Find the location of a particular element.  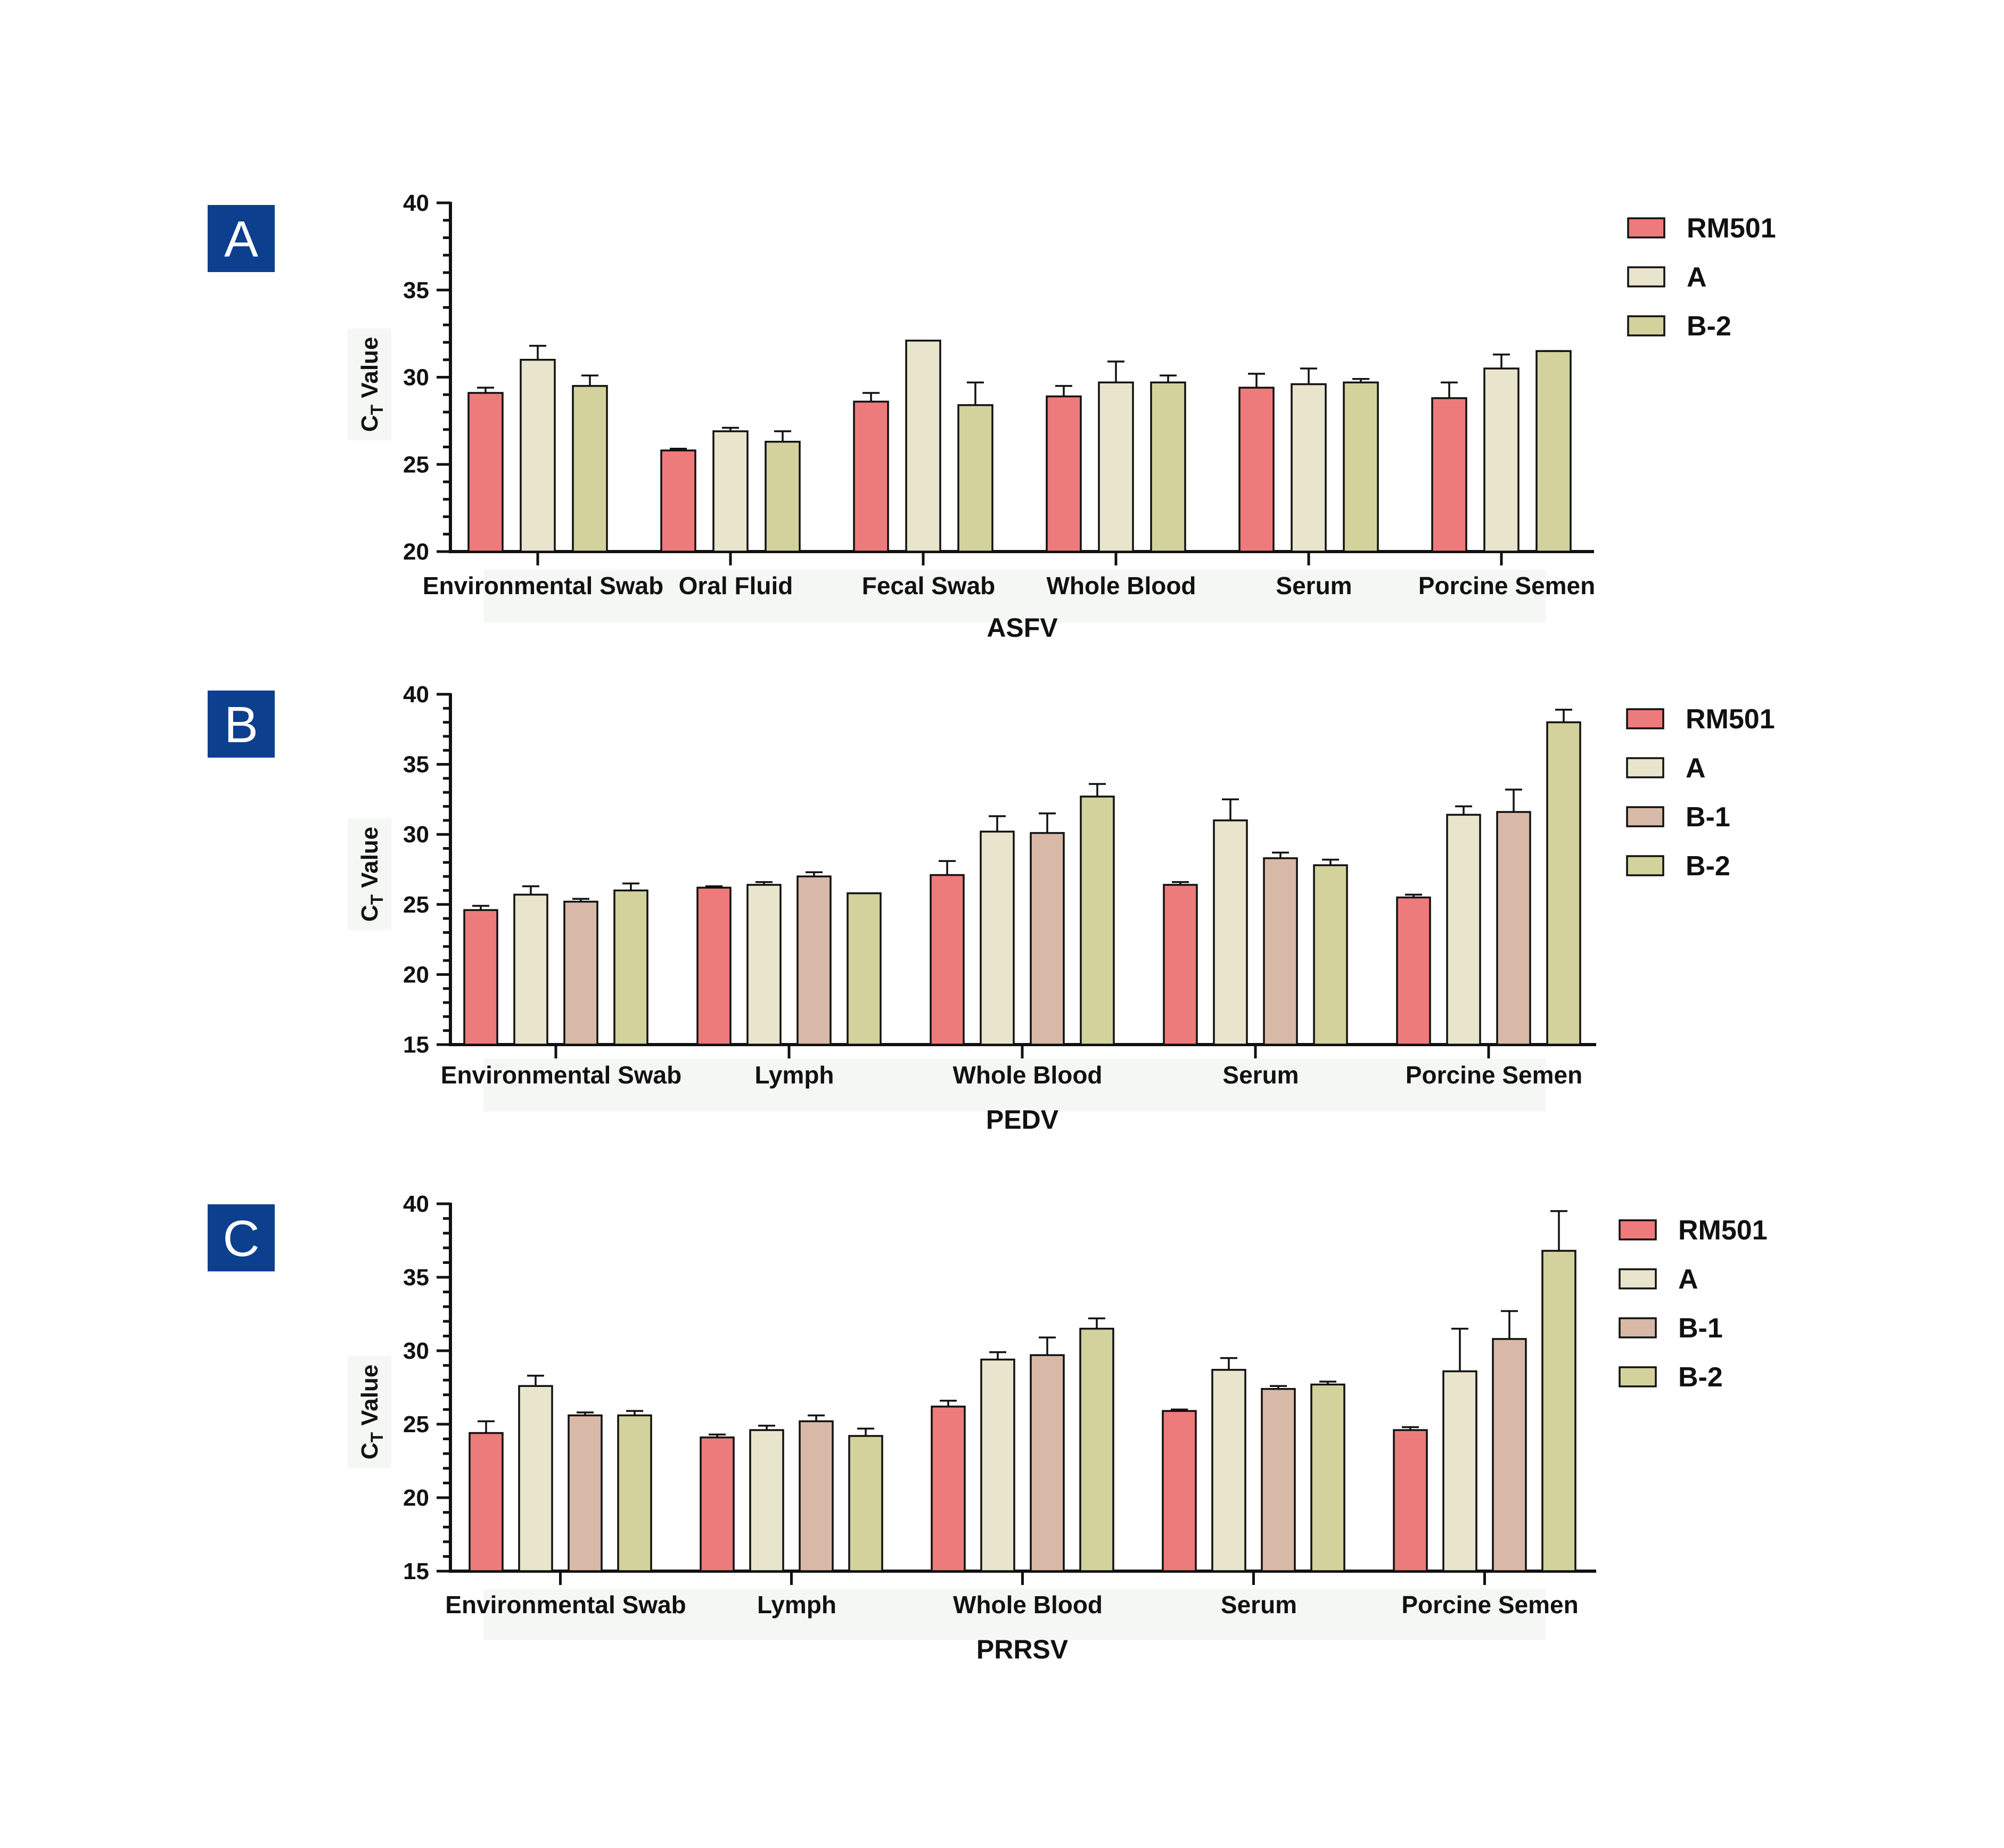

x-tick-label: Serum is located at coordinates (1314, 585).